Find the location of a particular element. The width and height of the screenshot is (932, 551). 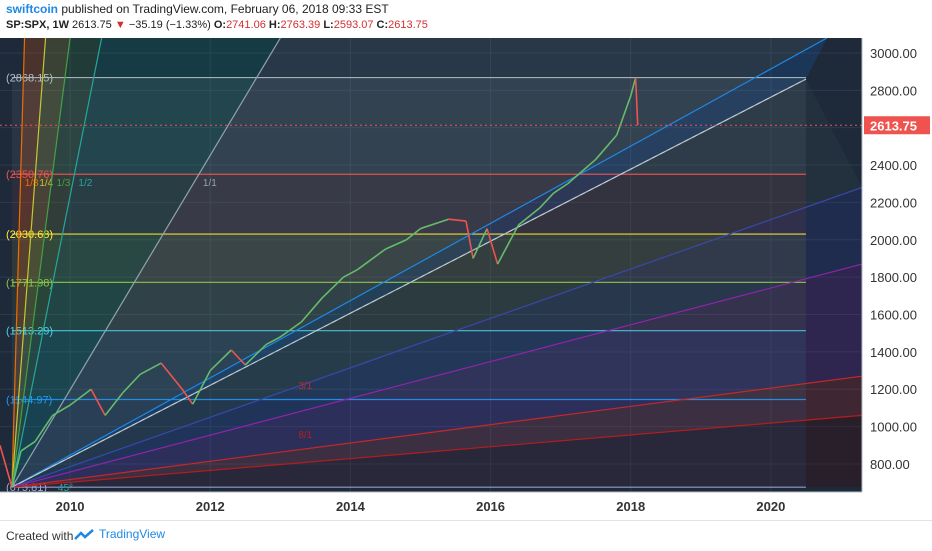

y-tick-label: 1400.00 is located at coordinates (893, 352).